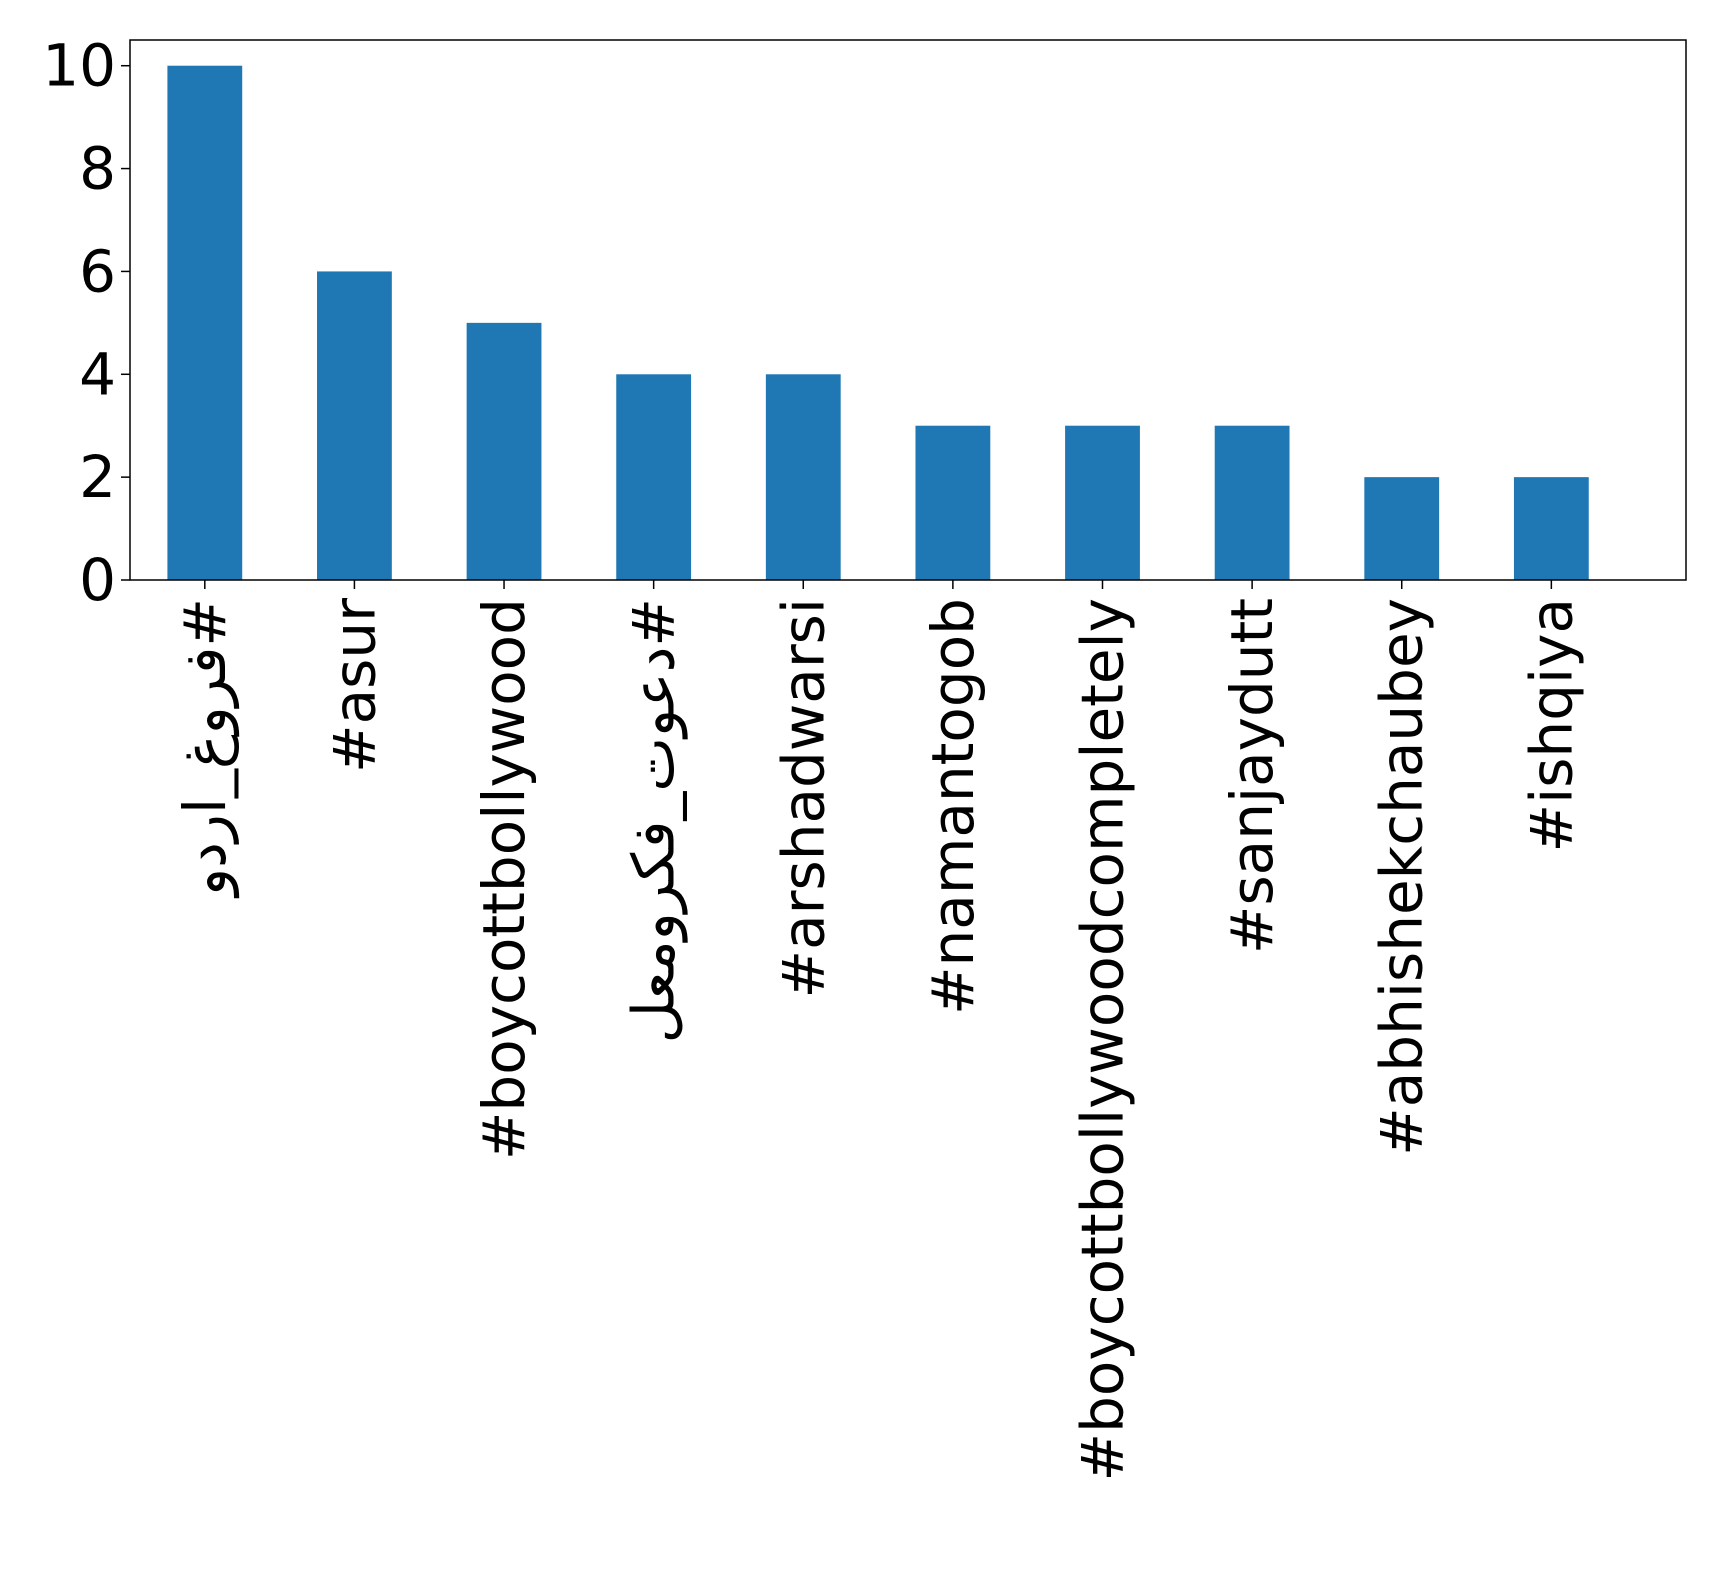 The height and width of the screenshot is (1580, 1719). Describe the element at coordinates (1252, 776) in the screenshot. I see `x-tick-label-7: #sanjaydutt` at that location.